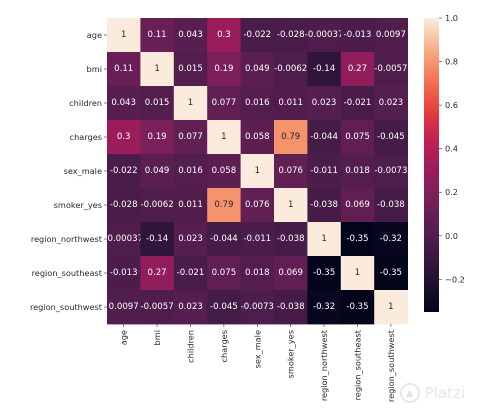  I want to click on heatmap-cell-value: -0.028, so click(124, 205).